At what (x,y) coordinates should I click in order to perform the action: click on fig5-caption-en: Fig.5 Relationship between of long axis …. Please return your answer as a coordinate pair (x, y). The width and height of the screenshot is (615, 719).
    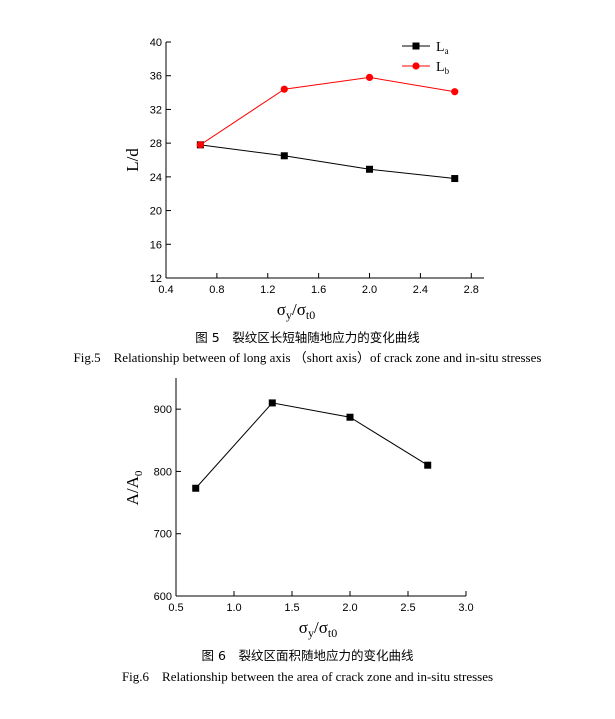
    Looking at the image, I should click on (307, 357).